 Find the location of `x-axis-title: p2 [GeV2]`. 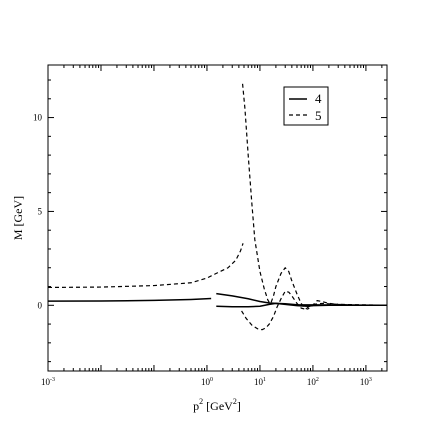

x-axis-title: p2 [GeV2] is located at coordinates (217, 405).